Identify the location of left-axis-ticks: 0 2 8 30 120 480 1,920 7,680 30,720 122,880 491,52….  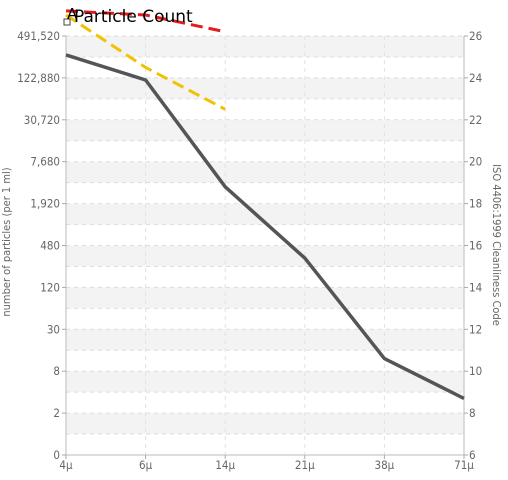
(41, 245).